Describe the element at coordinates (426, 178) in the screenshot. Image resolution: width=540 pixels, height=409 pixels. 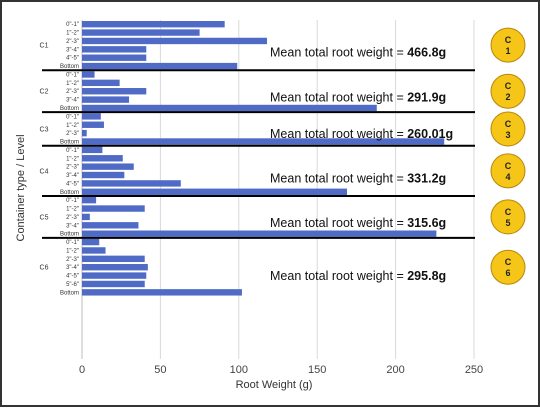
I see `mean-value: 331.2g` at that location.